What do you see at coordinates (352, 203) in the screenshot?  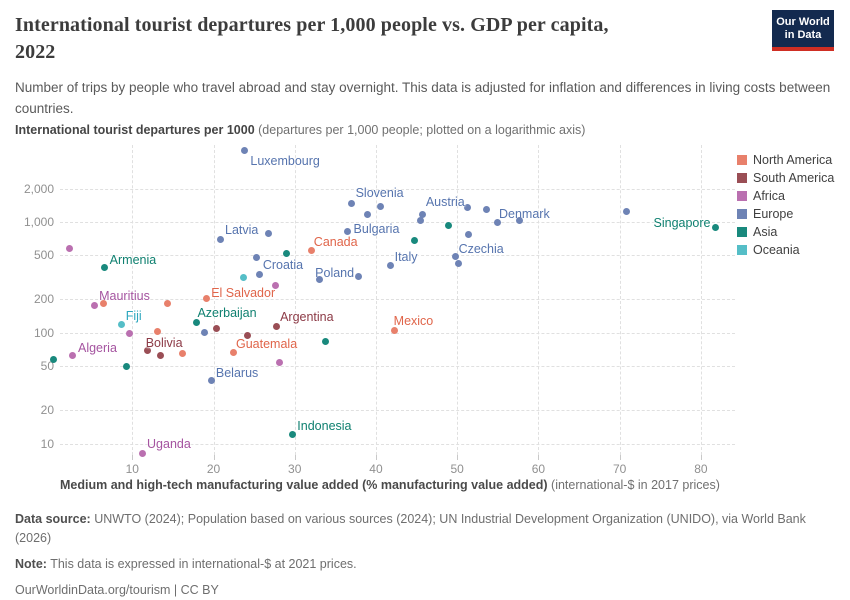 I see `data-point-slovenia` at bounding box center [352, 203].